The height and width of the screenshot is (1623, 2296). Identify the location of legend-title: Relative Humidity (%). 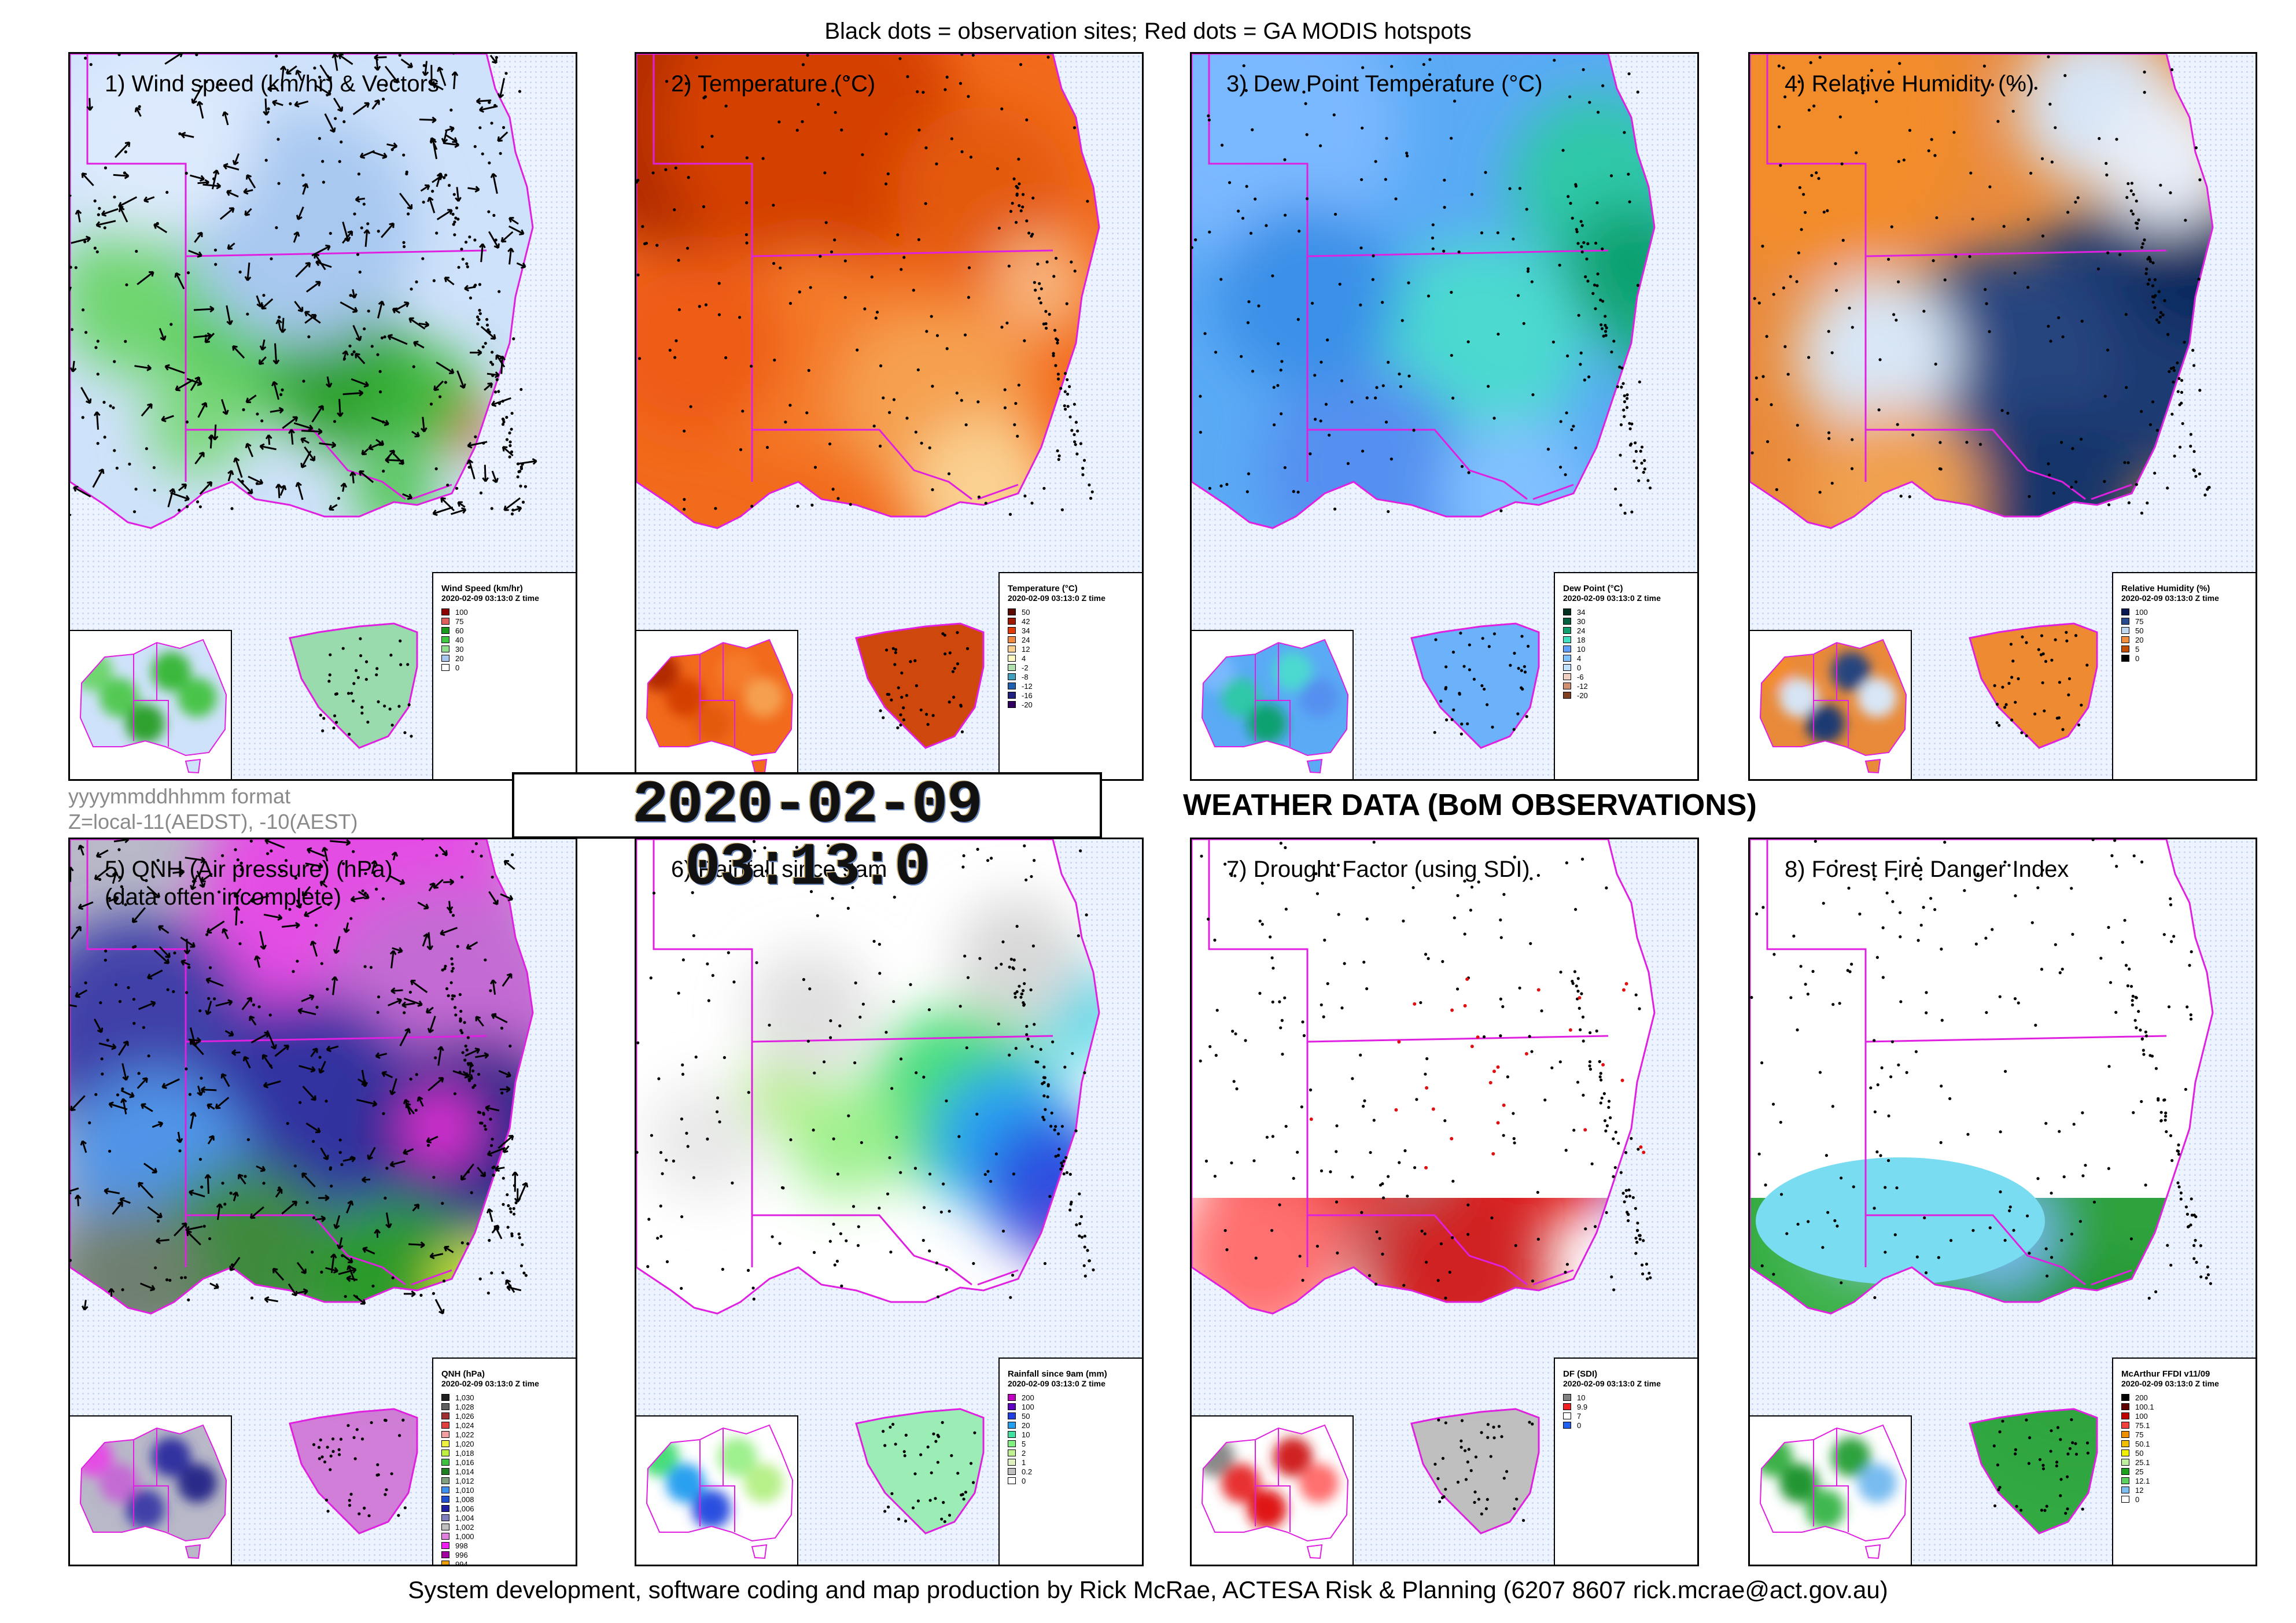
(2165, 589).